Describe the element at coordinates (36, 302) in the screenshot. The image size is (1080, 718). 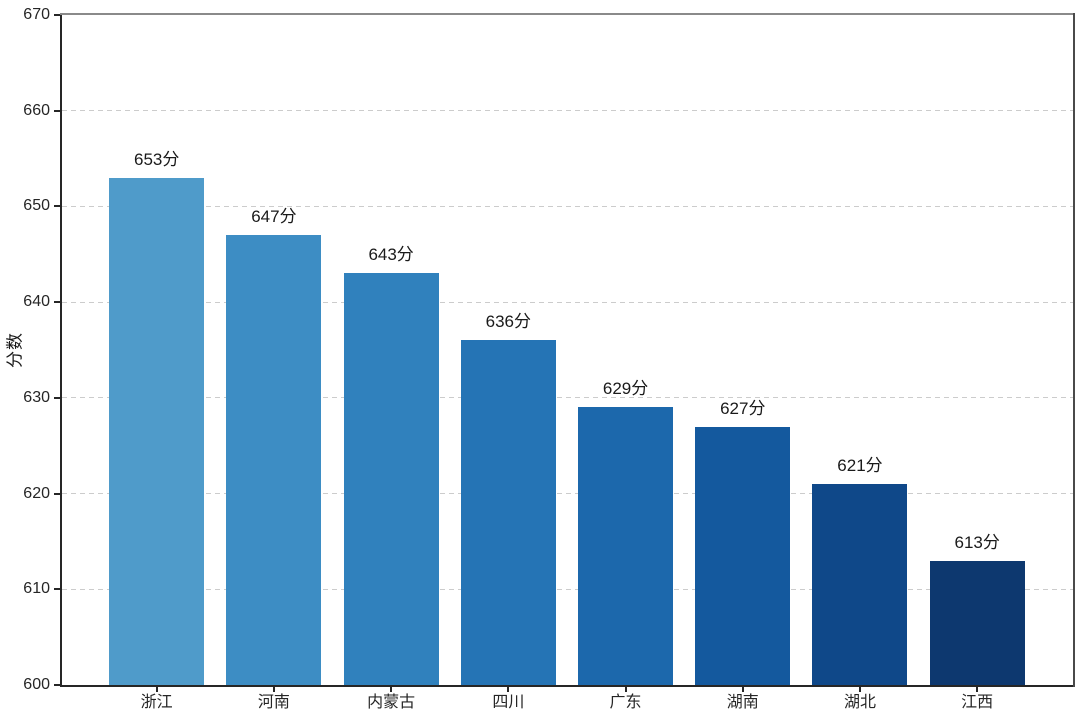
I see `y-tick-label: 640` at that location.